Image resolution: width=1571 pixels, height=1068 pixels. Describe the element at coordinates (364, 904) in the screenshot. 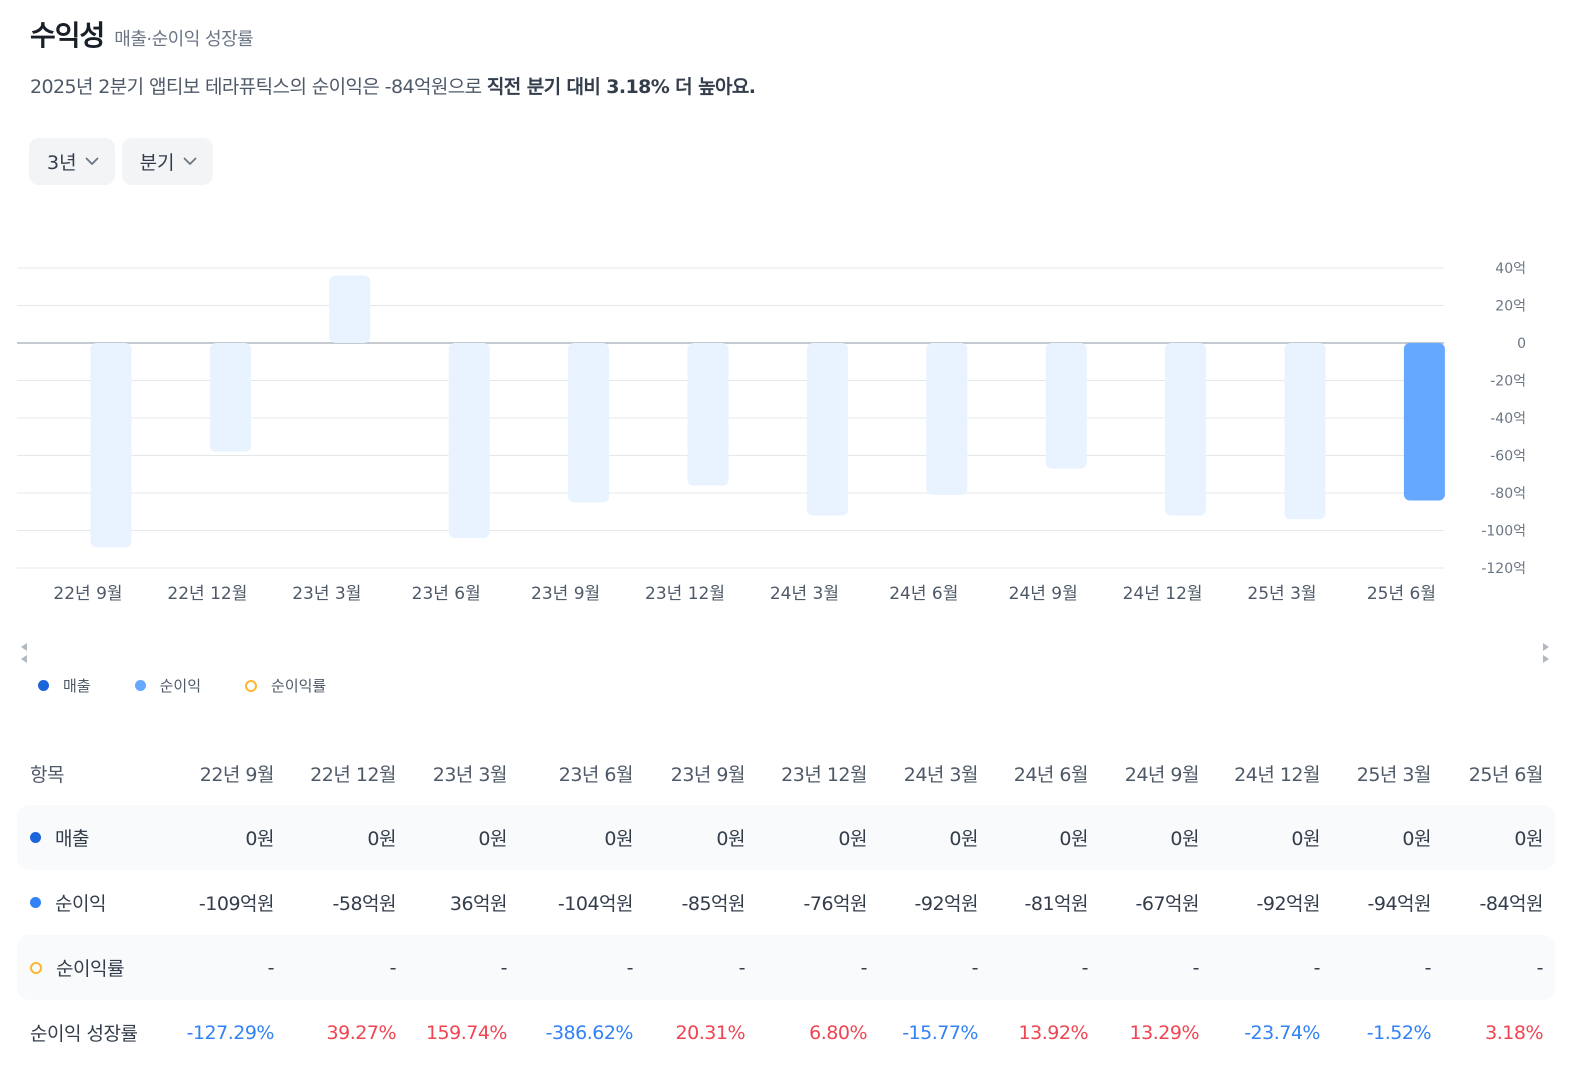

I see `table-cell: -58억원` at that location.